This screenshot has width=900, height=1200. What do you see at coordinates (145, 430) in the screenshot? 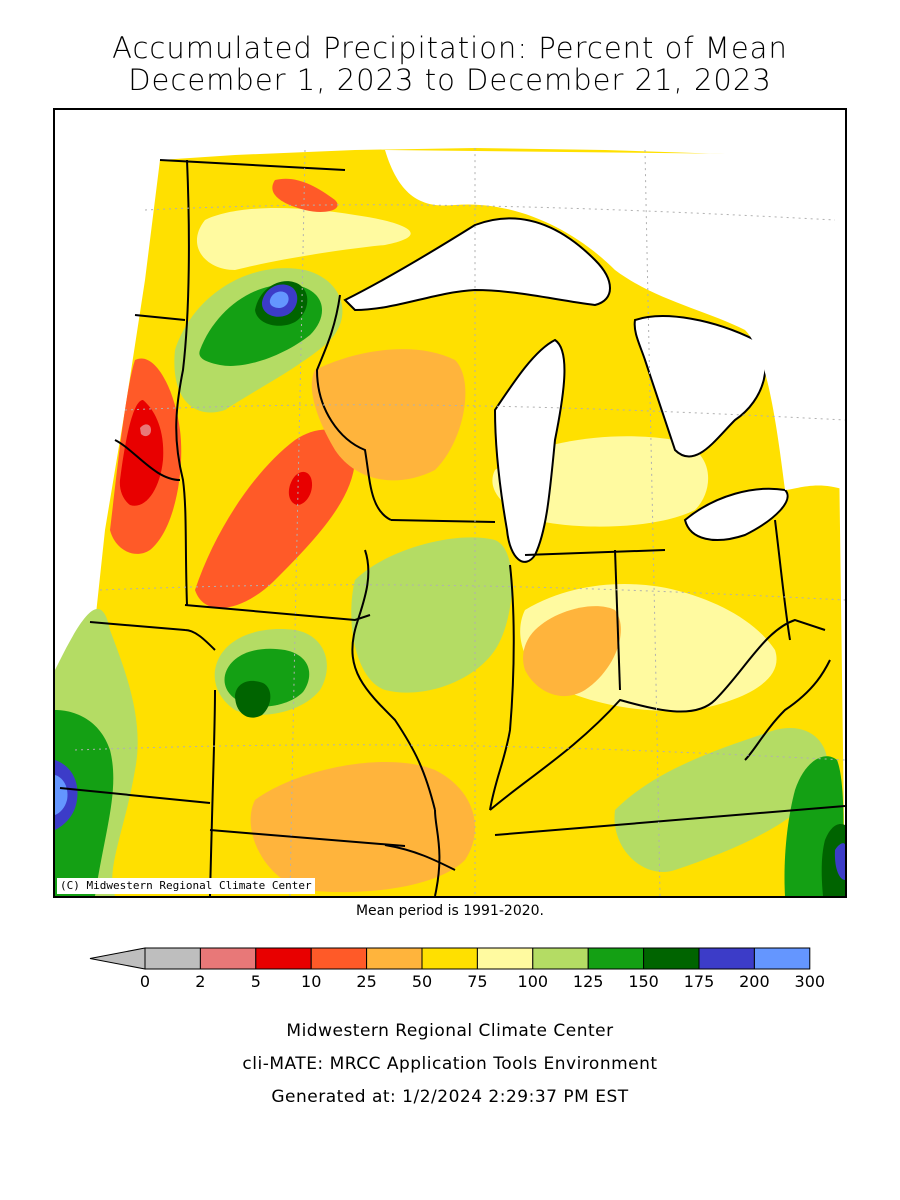
I see `region-nd-pink` at bounding box center [145, 430].